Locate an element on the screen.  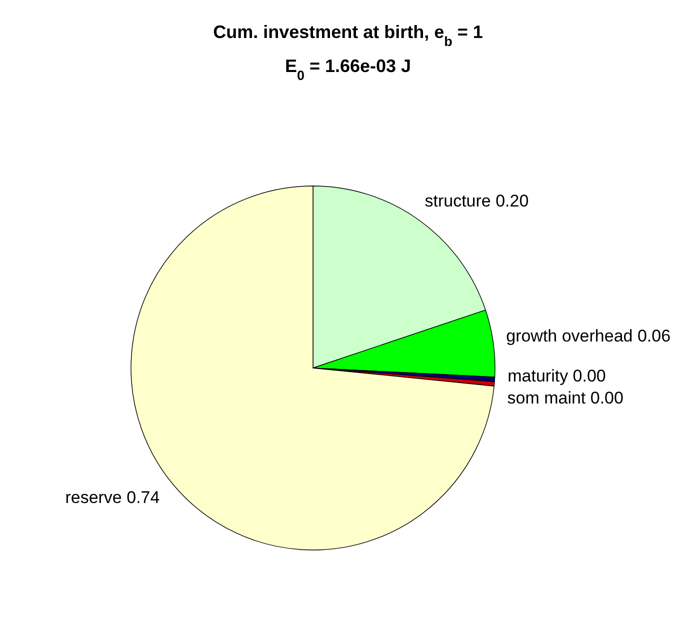
chart-title: Cum. investment at birth, e$_{b}$ = 1 is located at coordinates (348, 35).